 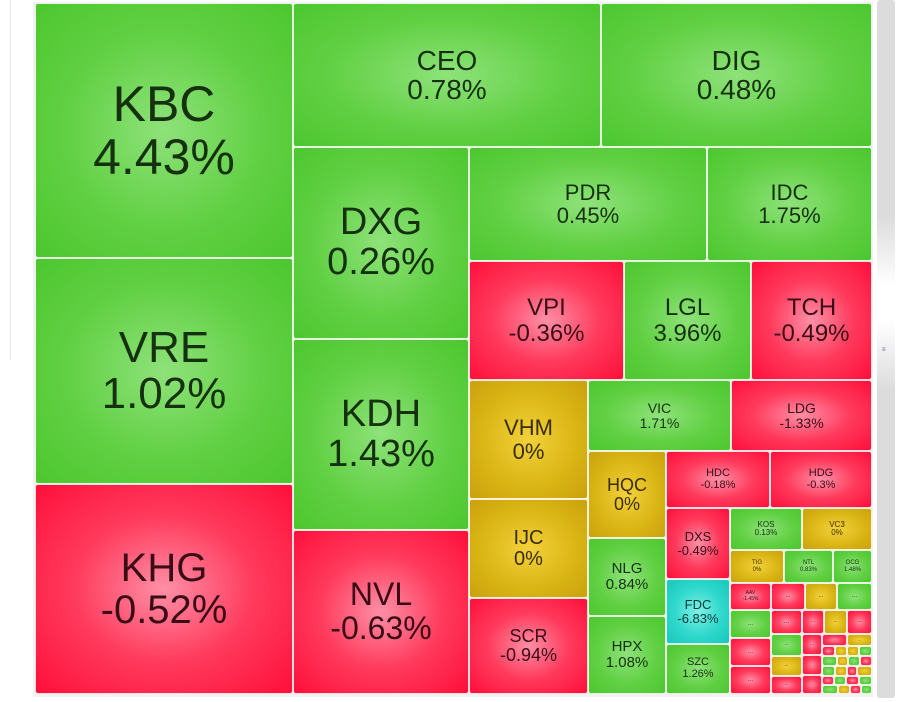 What do you see at coordinates (687, 308) in the screenshot?
I see `tile-symbol: LGL` at bounding box center [687, 308].